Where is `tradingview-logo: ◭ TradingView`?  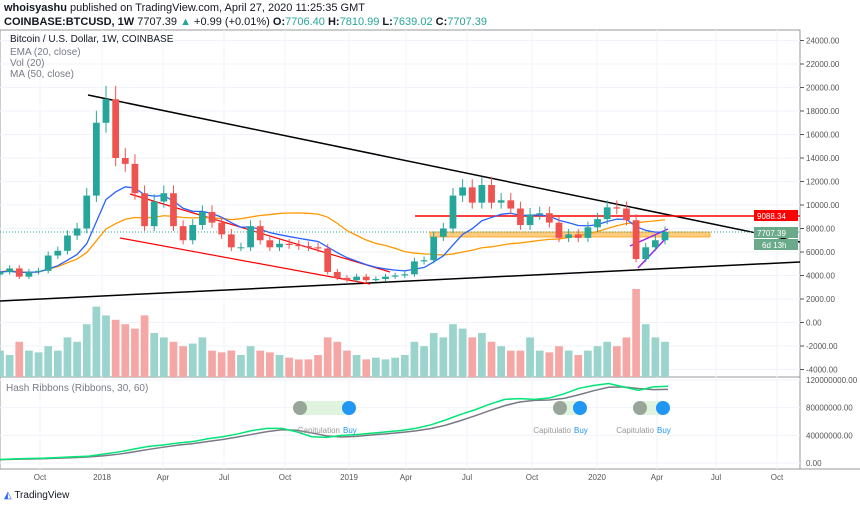
tradingview-logo: ◭ TradingView is located at coordinates (36, 495).